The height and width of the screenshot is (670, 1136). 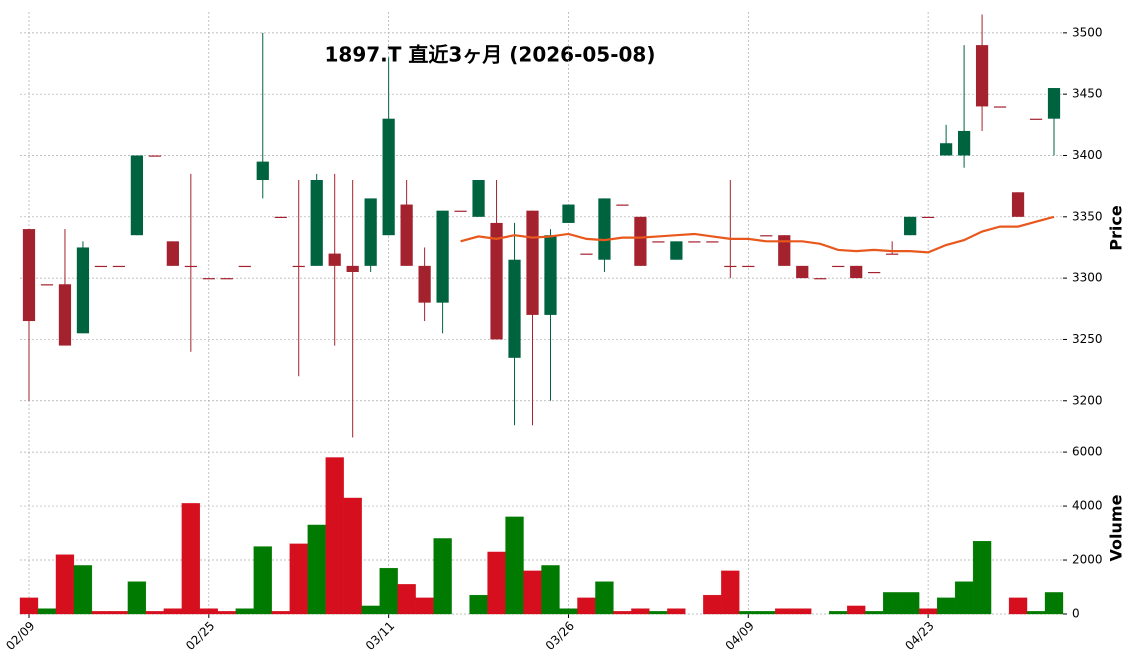 What do you see at coordinates (20, 636) in the screenshot?
I see `x-tick-label: 02/09` at bounding box center [20, 636].